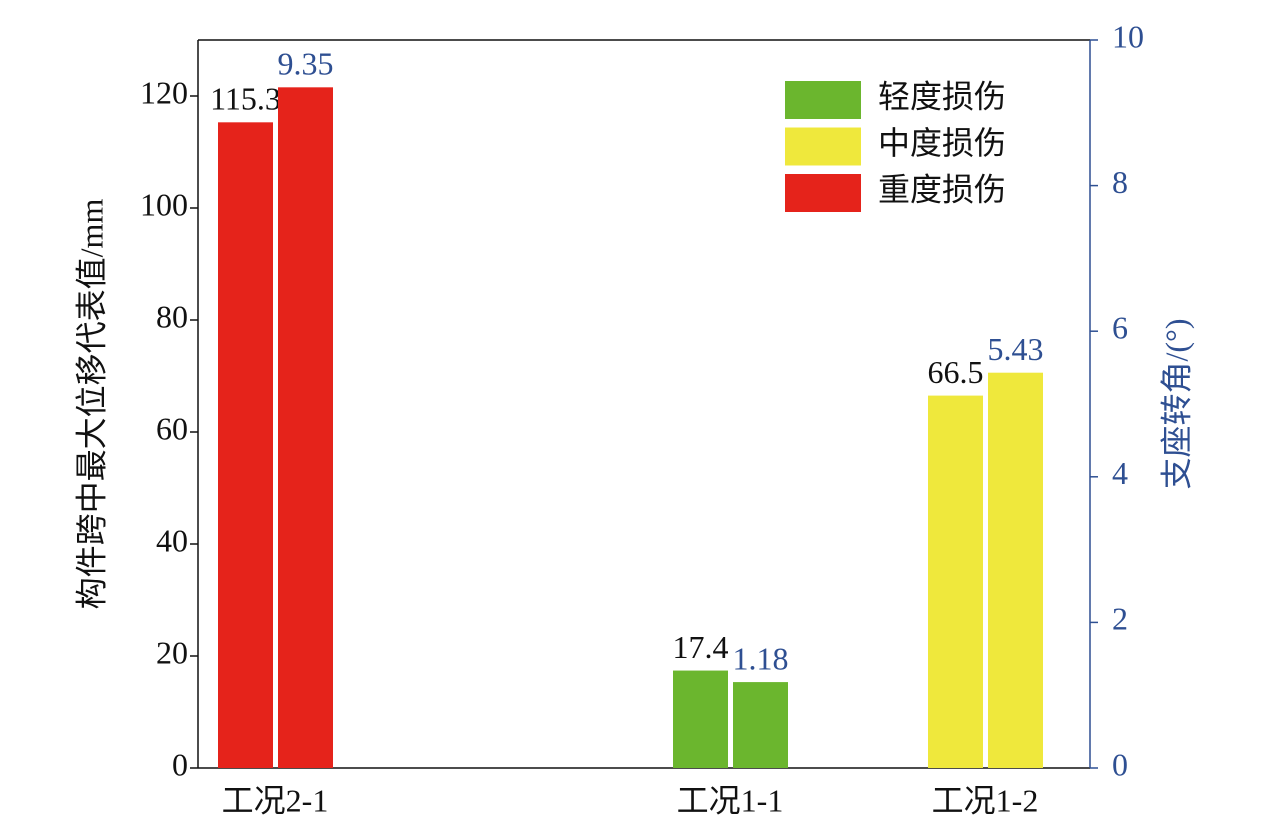 The image size is (1276, 833). What do you see at coordinates (1176, 403) in the screenshot?
I see `y2-axis-label: 支座转角/(°)` at bounding box center [1176, 403].